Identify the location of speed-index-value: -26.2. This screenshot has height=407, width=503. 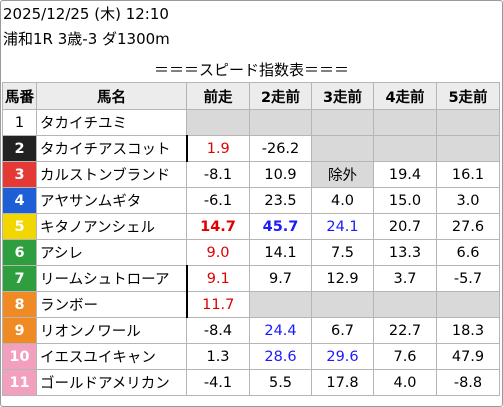
(280, 148).